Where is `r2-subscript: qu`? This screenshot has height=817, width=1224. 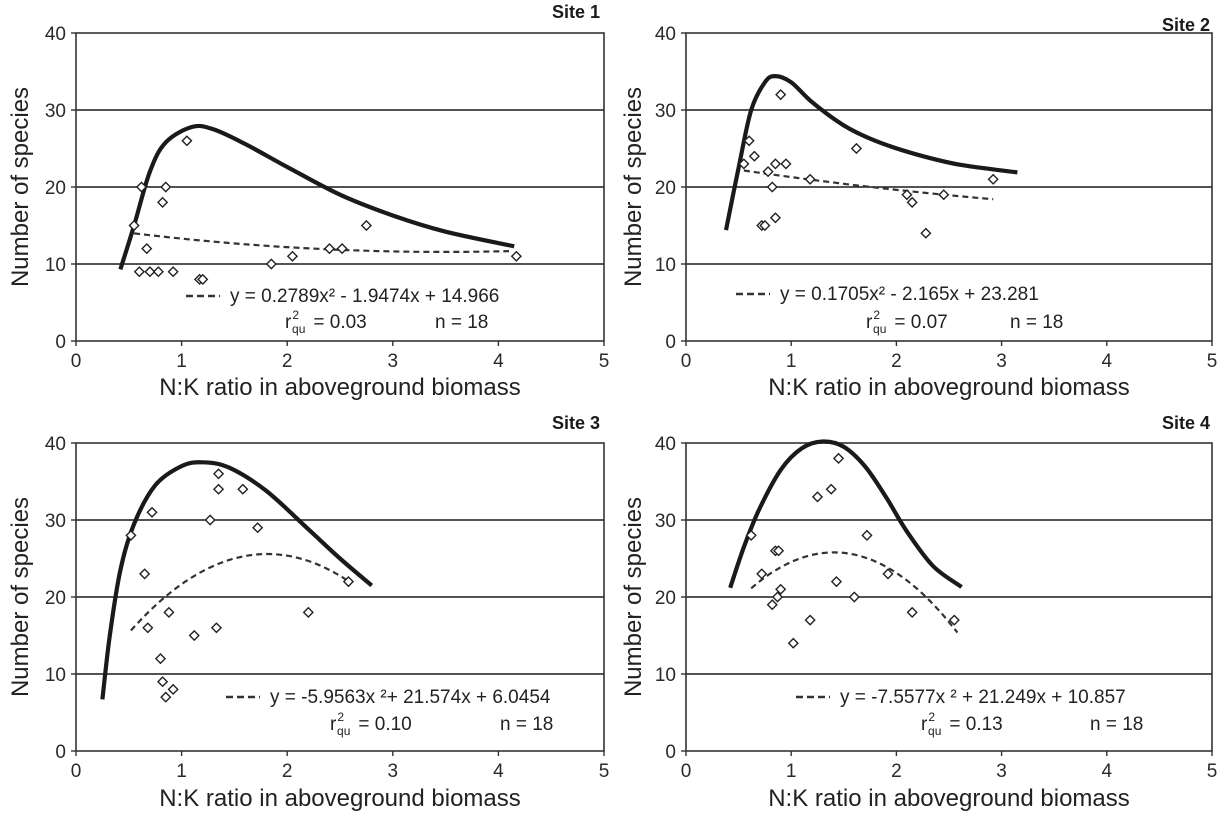
r2-subscript: qu is located at coordinates (934, 731).